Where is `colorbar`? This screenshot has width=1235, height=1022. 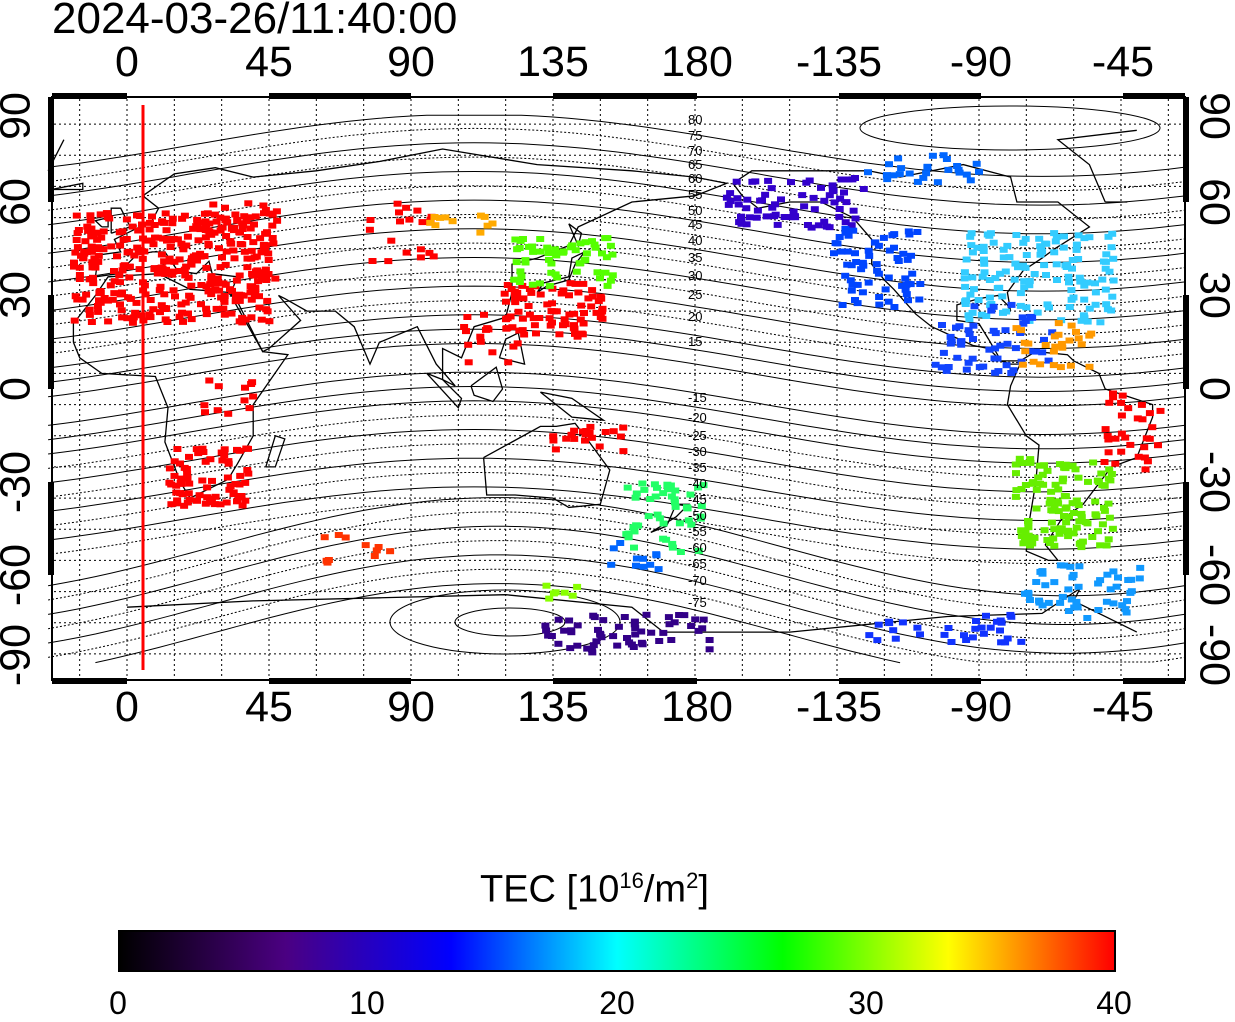 colorbar is located at coordinates (617, 951).